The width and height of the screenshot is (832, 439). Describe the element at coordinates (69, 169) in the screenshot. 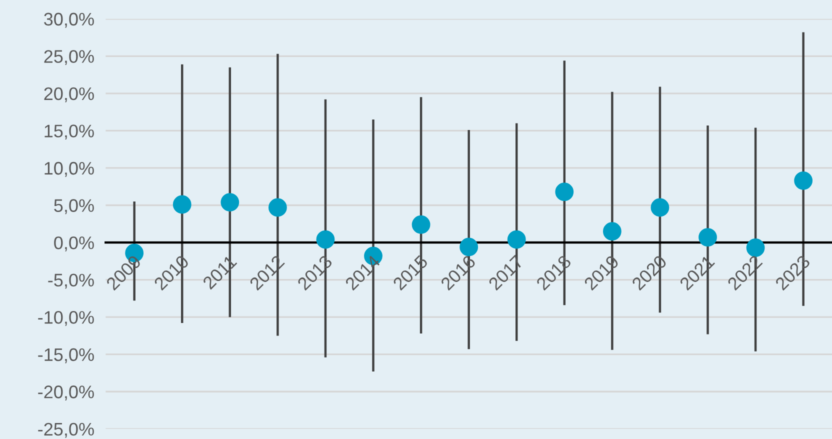

I see `y-tick-label: 10,0%` at that location.